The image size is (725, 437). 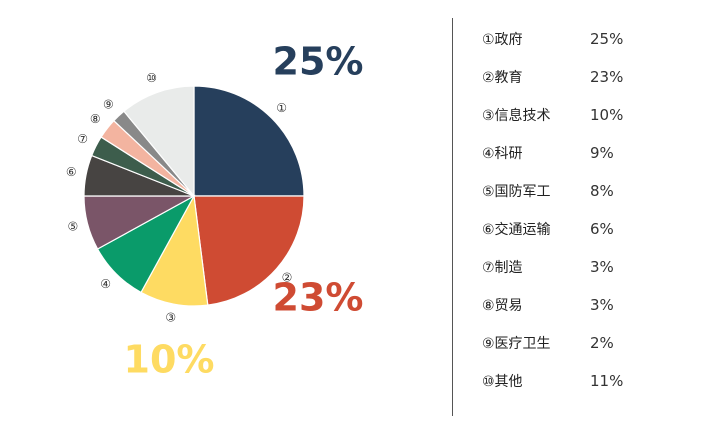 What do you see at coordinates (602, 343) in the screenshot?
I see `legend-percent: 2%` at bounding box center [602, 343].